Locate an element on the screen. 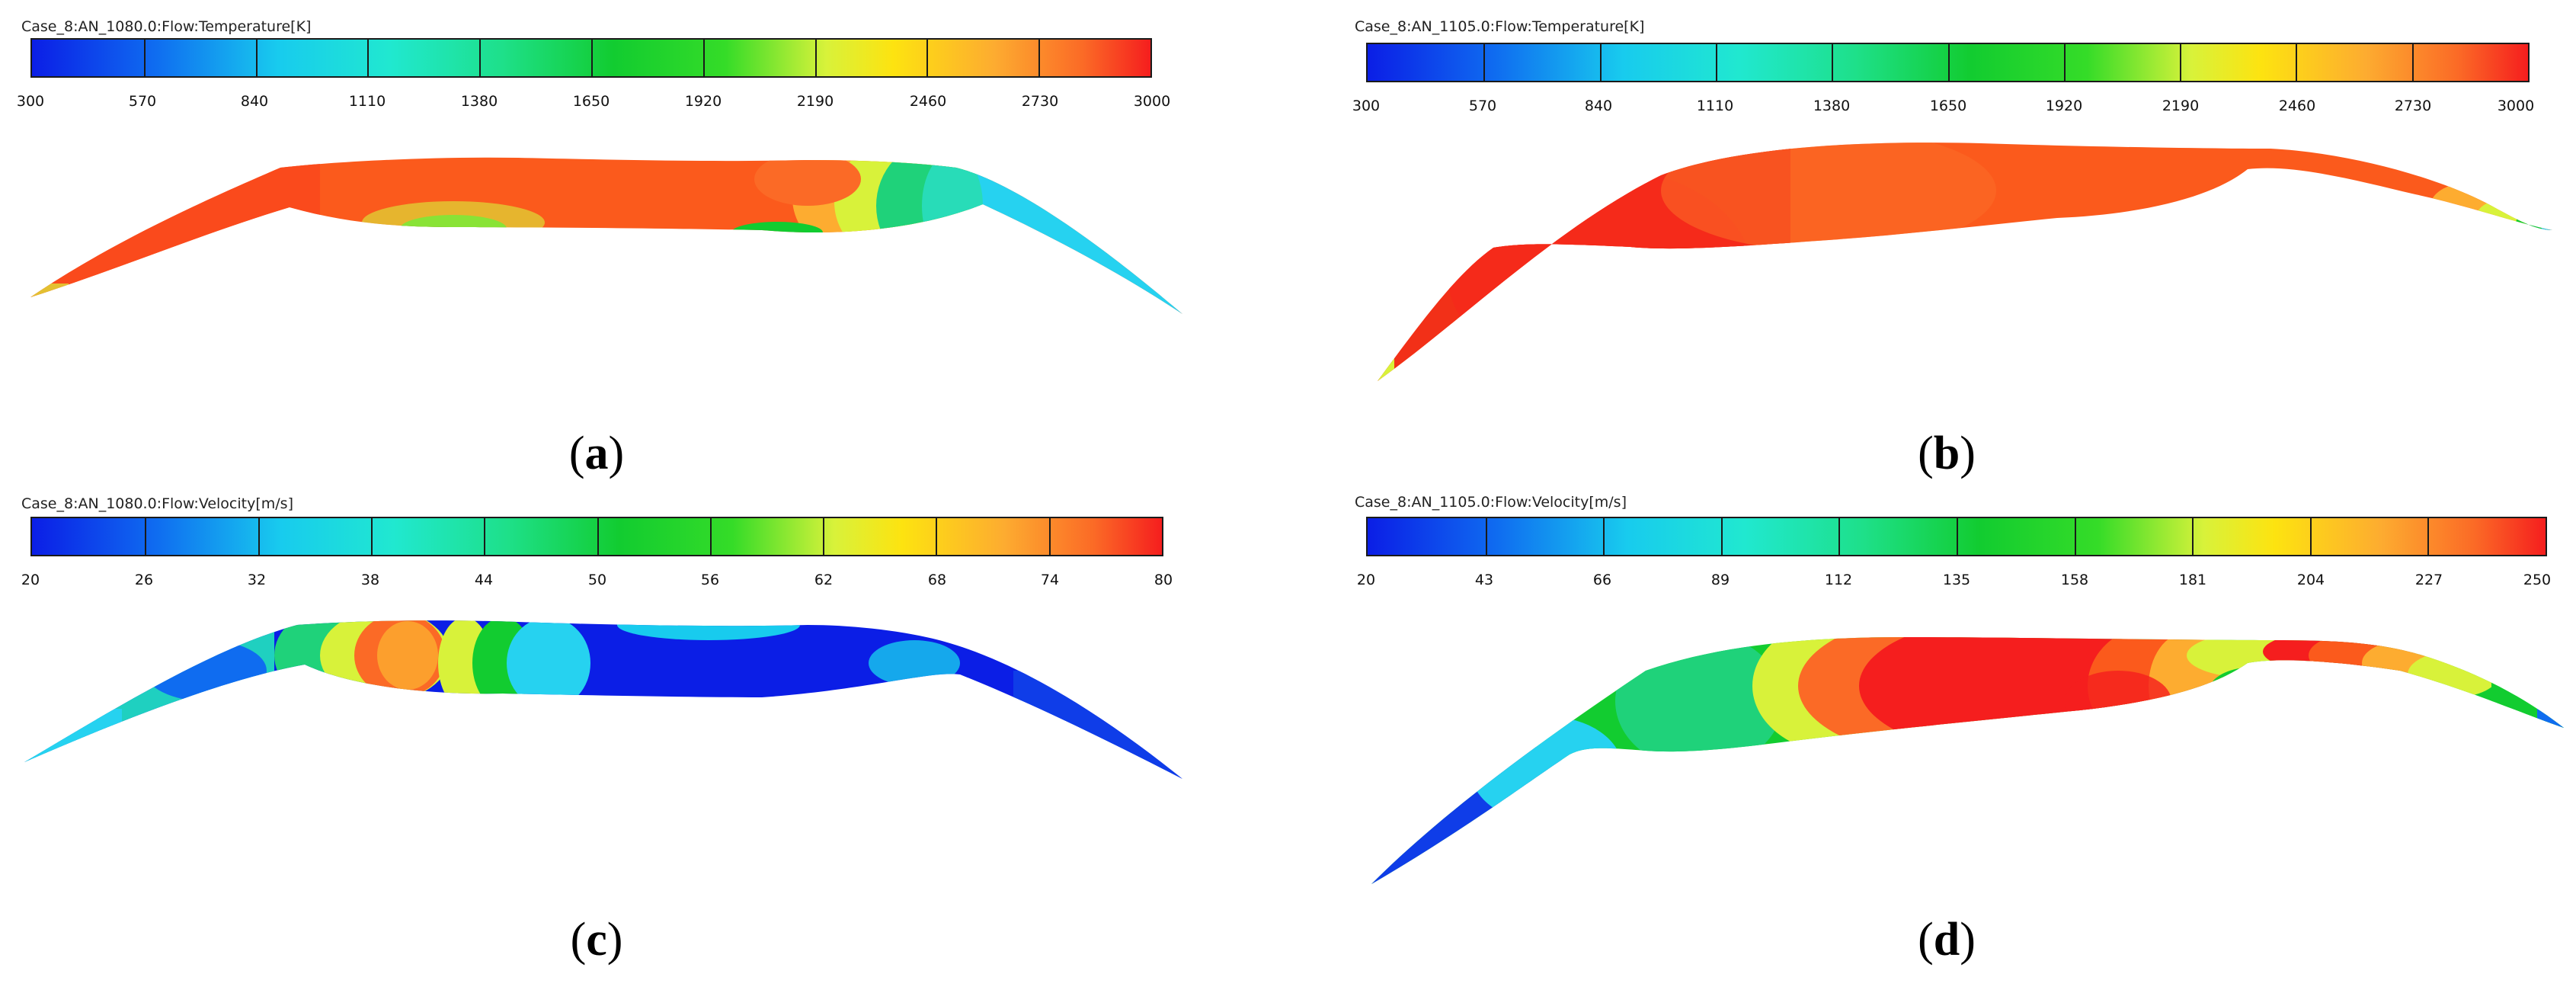  colorbar-title-c: Case_8:AN_1080.0:Flow:Velocity[m/s] is located at coordinates (157, 503).